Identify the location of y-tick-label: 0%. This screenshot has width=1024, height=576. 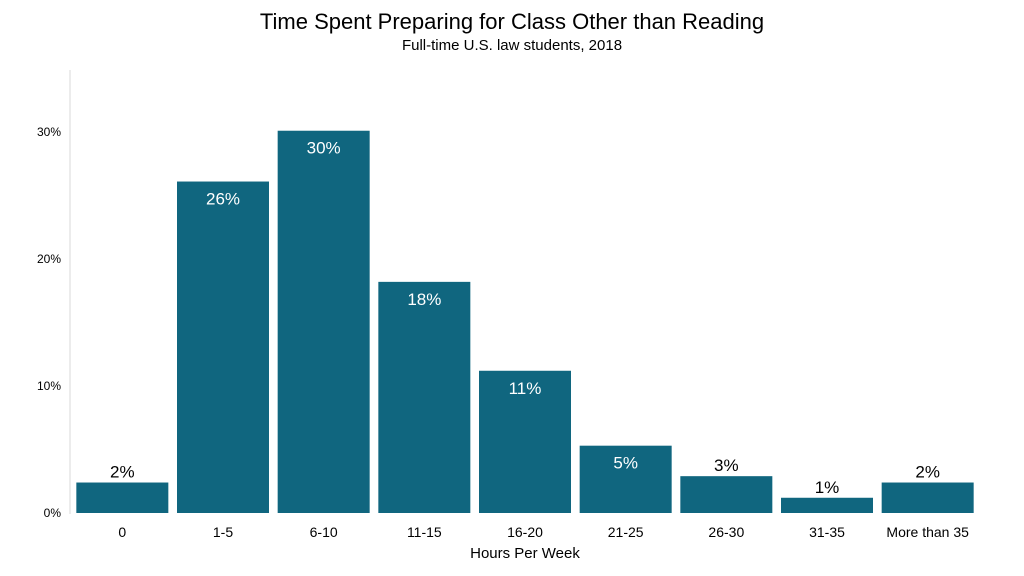
(53, 513).